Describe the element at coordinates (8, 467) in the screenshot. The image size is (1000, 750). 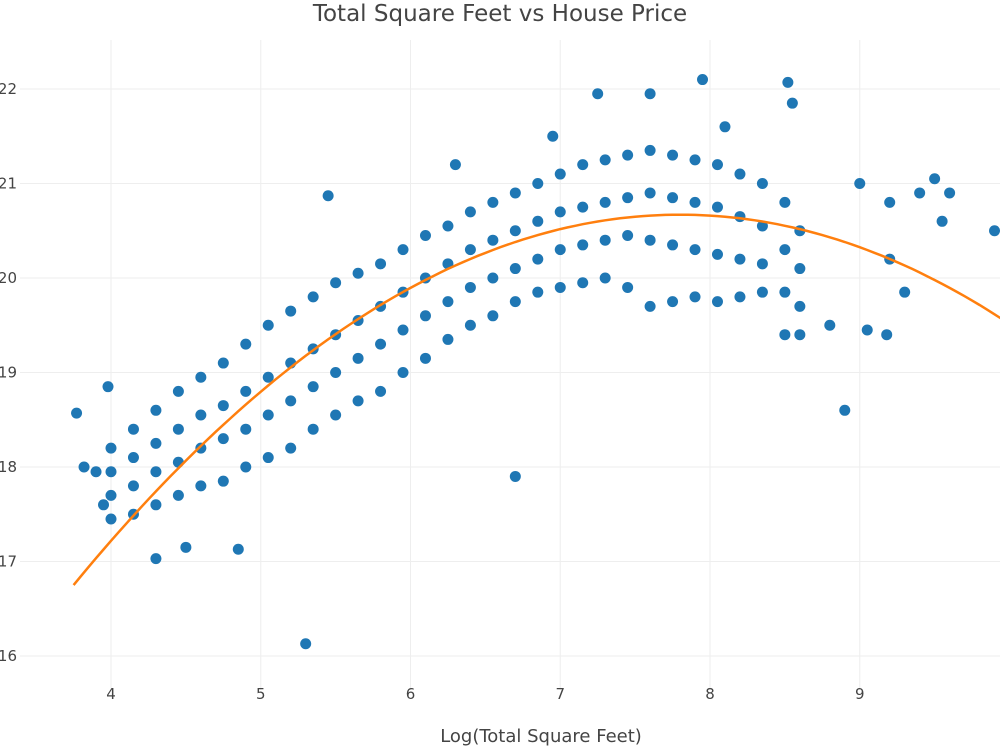
I see `y-tick-label: 18` at that location.